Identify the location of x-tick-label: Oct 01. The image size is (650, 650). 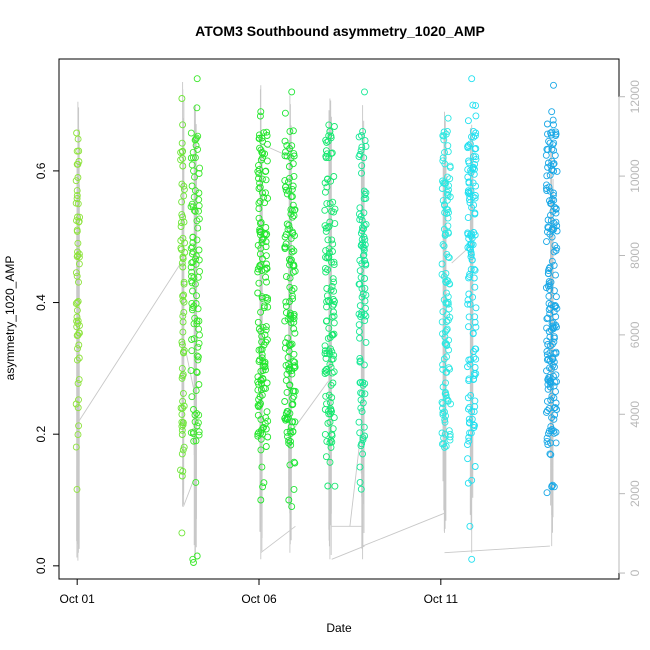
(78, 599).